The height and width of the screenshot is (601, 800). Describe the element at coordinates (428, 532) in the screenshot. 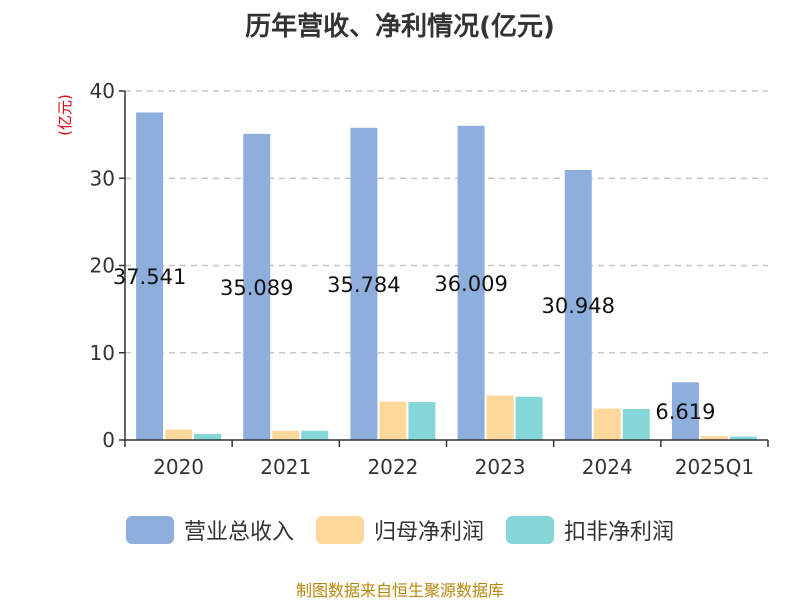

I see `legend-label: 归母净利润` at that location.